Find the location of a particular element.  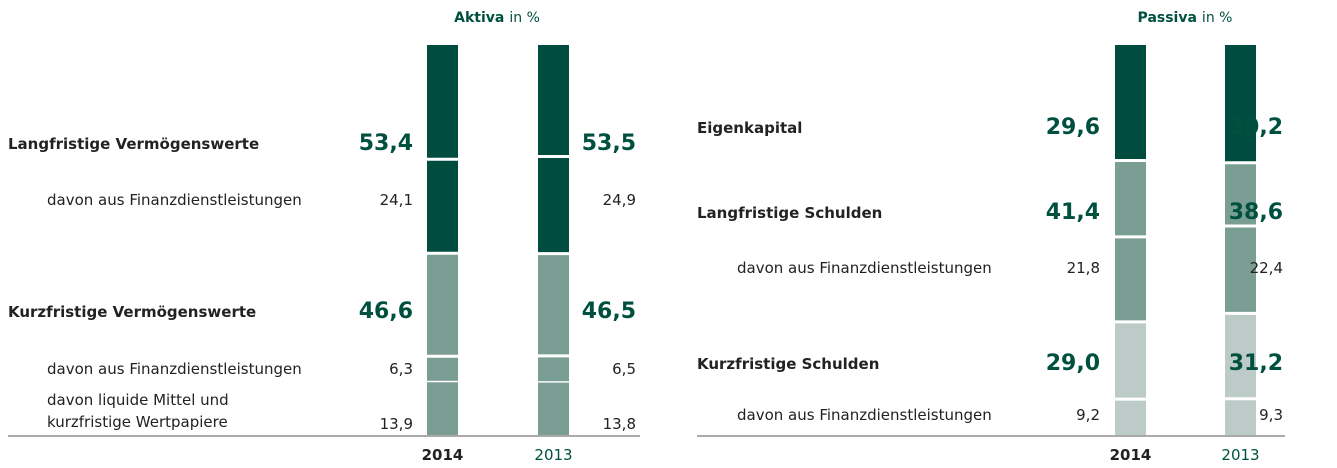

value-label: 46,6 is located at coordinates (385, 311).